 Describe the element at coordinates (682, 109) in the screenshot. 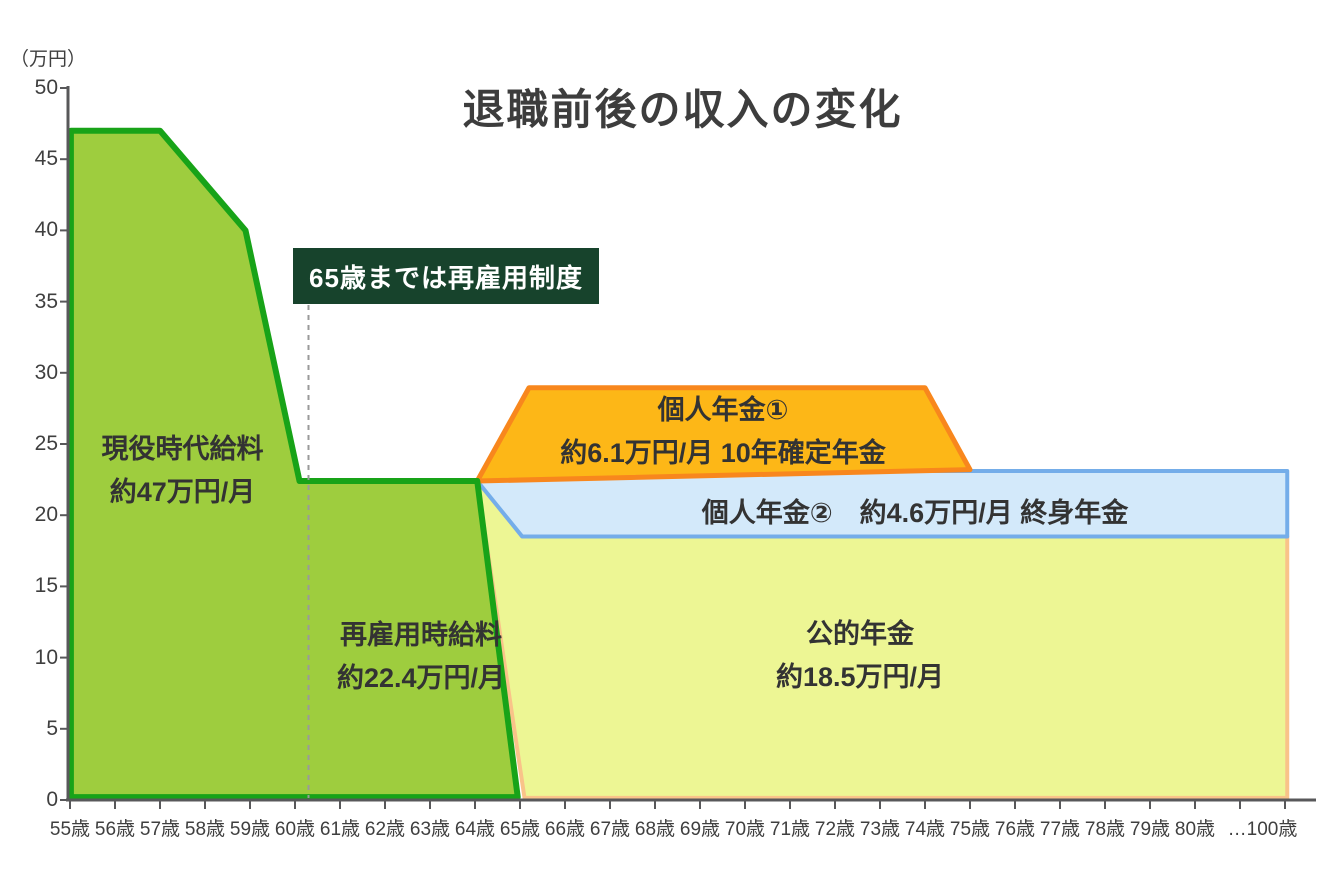

I see `chart-title: 退職前後の収入の変化` at that location.